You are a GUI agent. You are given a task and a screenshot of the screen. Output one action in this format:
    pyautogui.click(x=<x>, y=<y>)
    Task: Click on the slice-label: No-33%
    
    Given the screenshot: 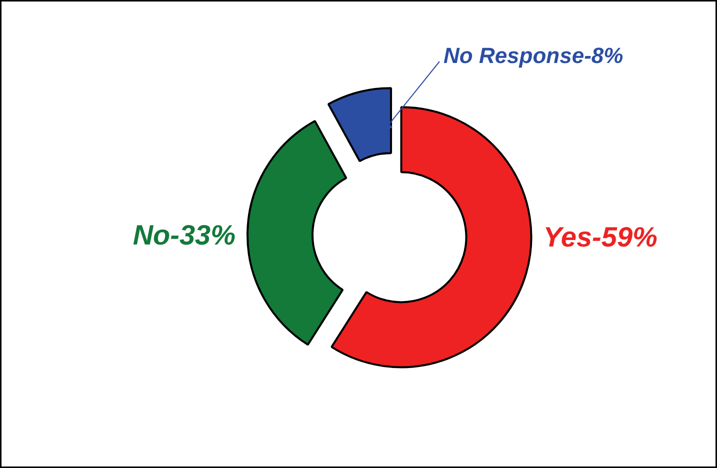 What is the action you would take?
    pyautogui.click(x=184, y=234)
    